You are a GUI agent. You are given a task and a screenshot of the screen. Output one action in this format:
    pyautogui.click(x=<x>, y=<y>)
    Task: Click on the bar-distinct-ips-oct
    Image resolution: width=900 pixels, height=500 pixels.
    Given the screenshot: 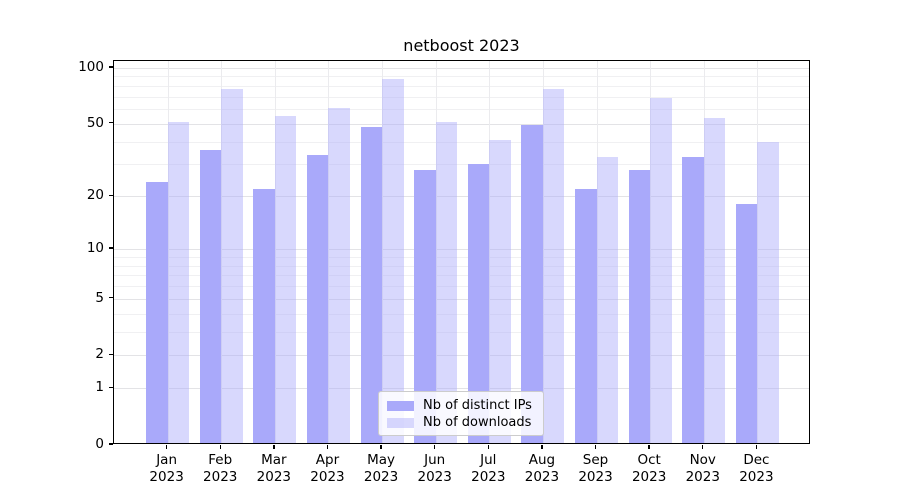 What is the action you would take?
    pyautogui.click(x=639, y=306)
    